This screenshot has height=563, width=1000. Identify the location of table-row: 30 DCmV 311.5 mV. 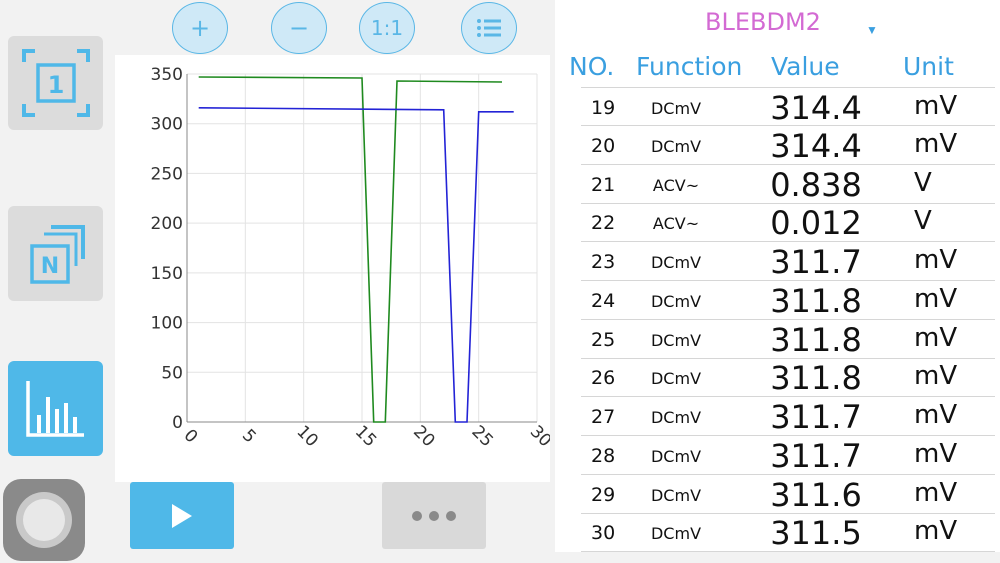
(788, 533).